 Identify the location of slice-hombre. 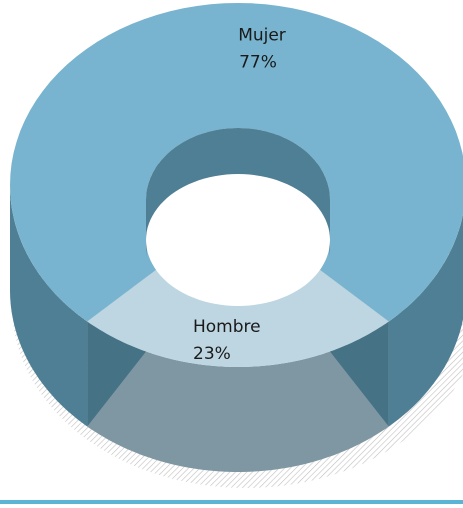
(238, 310).